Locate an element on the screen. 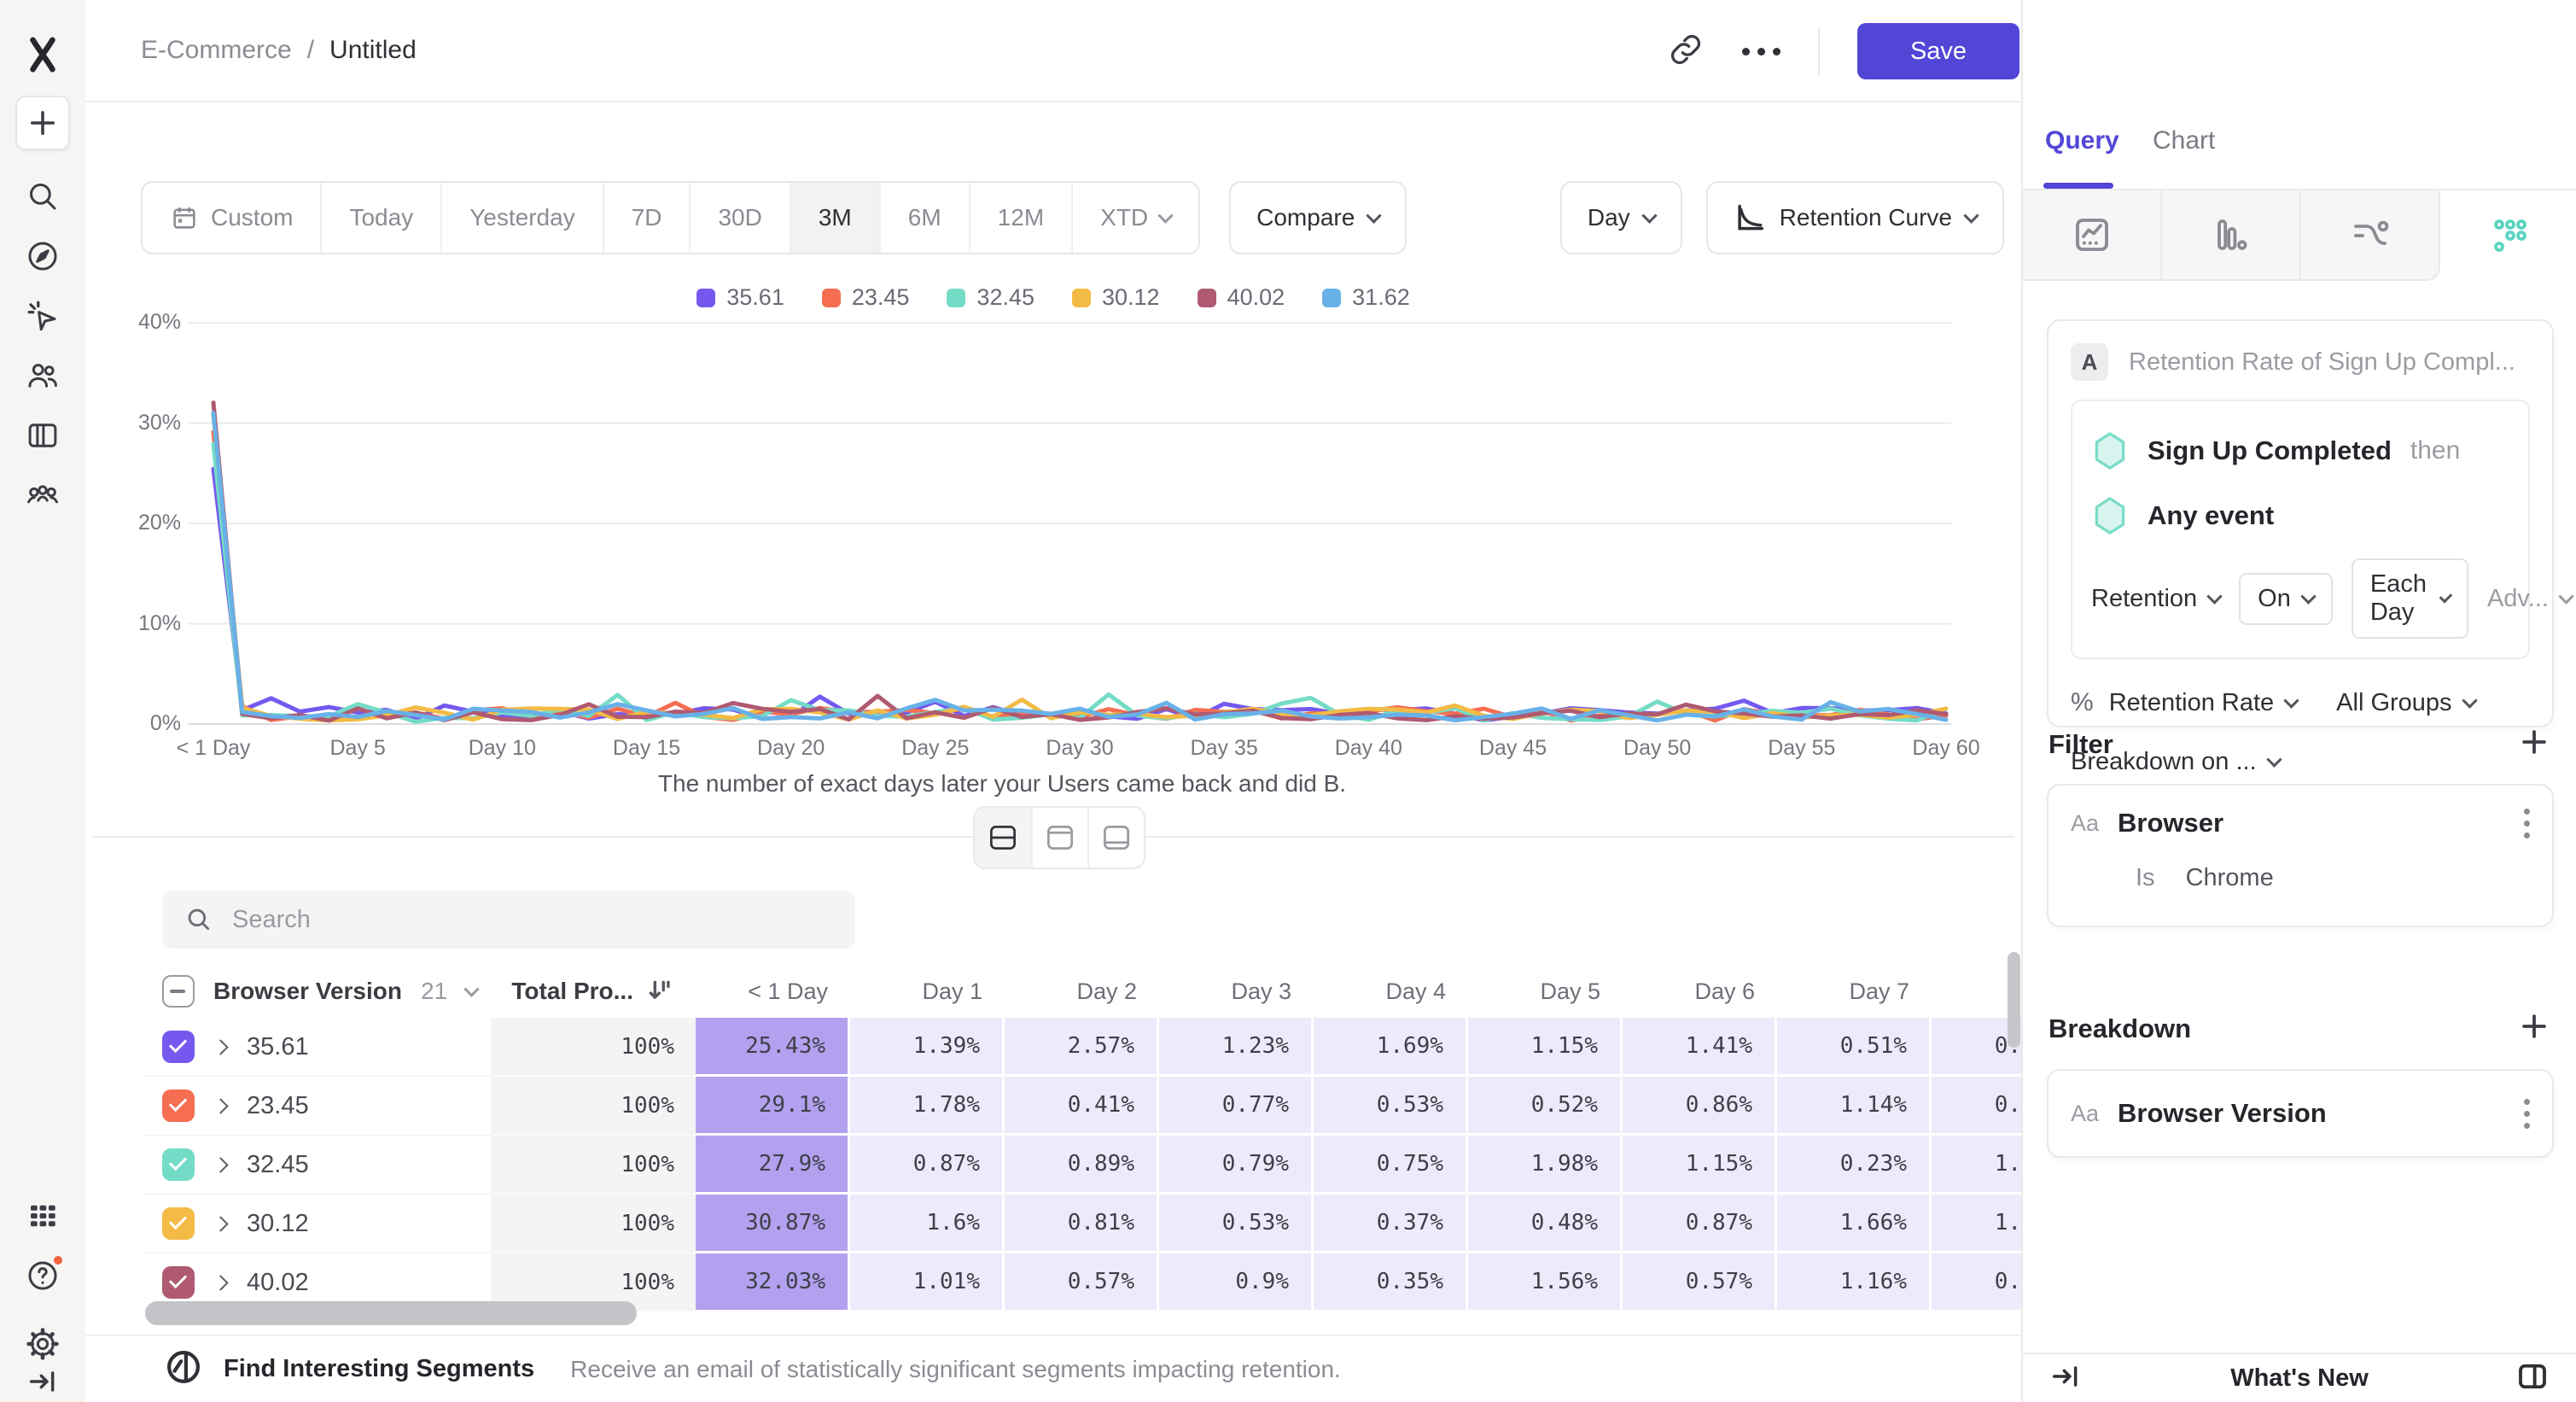 This screenshot has width=2576, height=1402. born-event-row: Sign Up Completed then is located at coordinates (2300, 450).